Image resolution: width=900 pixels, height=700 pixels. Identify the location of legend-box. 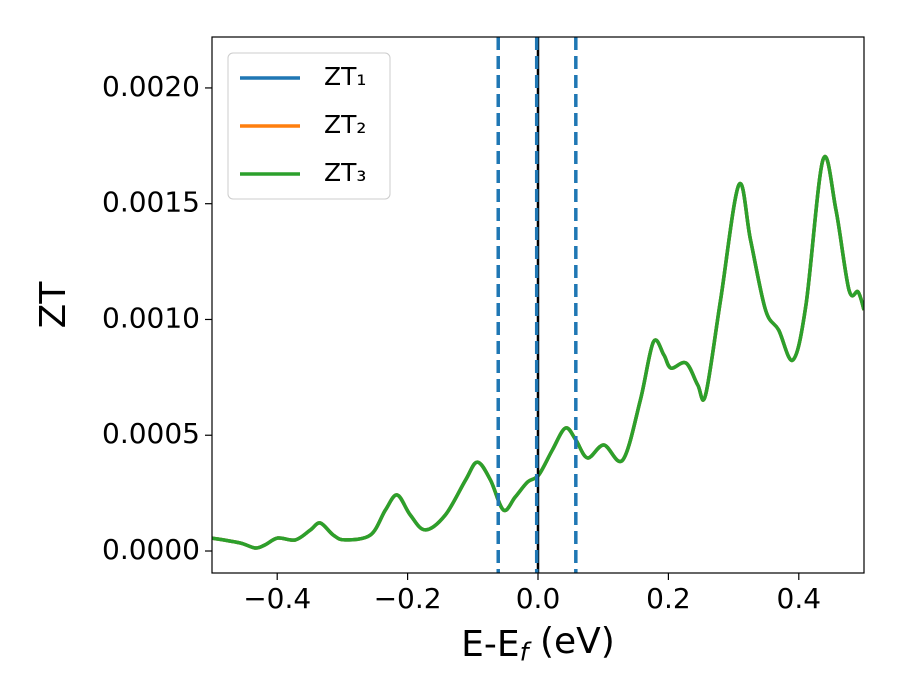
(309, 126).